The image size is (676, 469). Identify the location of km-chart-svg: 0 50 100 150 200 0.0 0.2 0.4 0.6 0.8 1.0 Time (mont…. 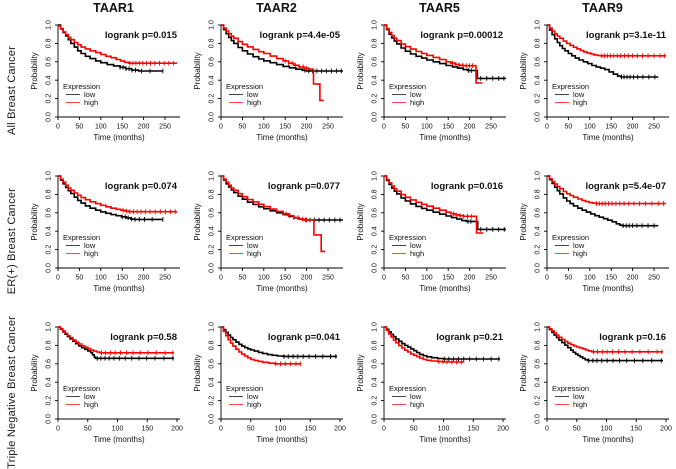
(595, 383).